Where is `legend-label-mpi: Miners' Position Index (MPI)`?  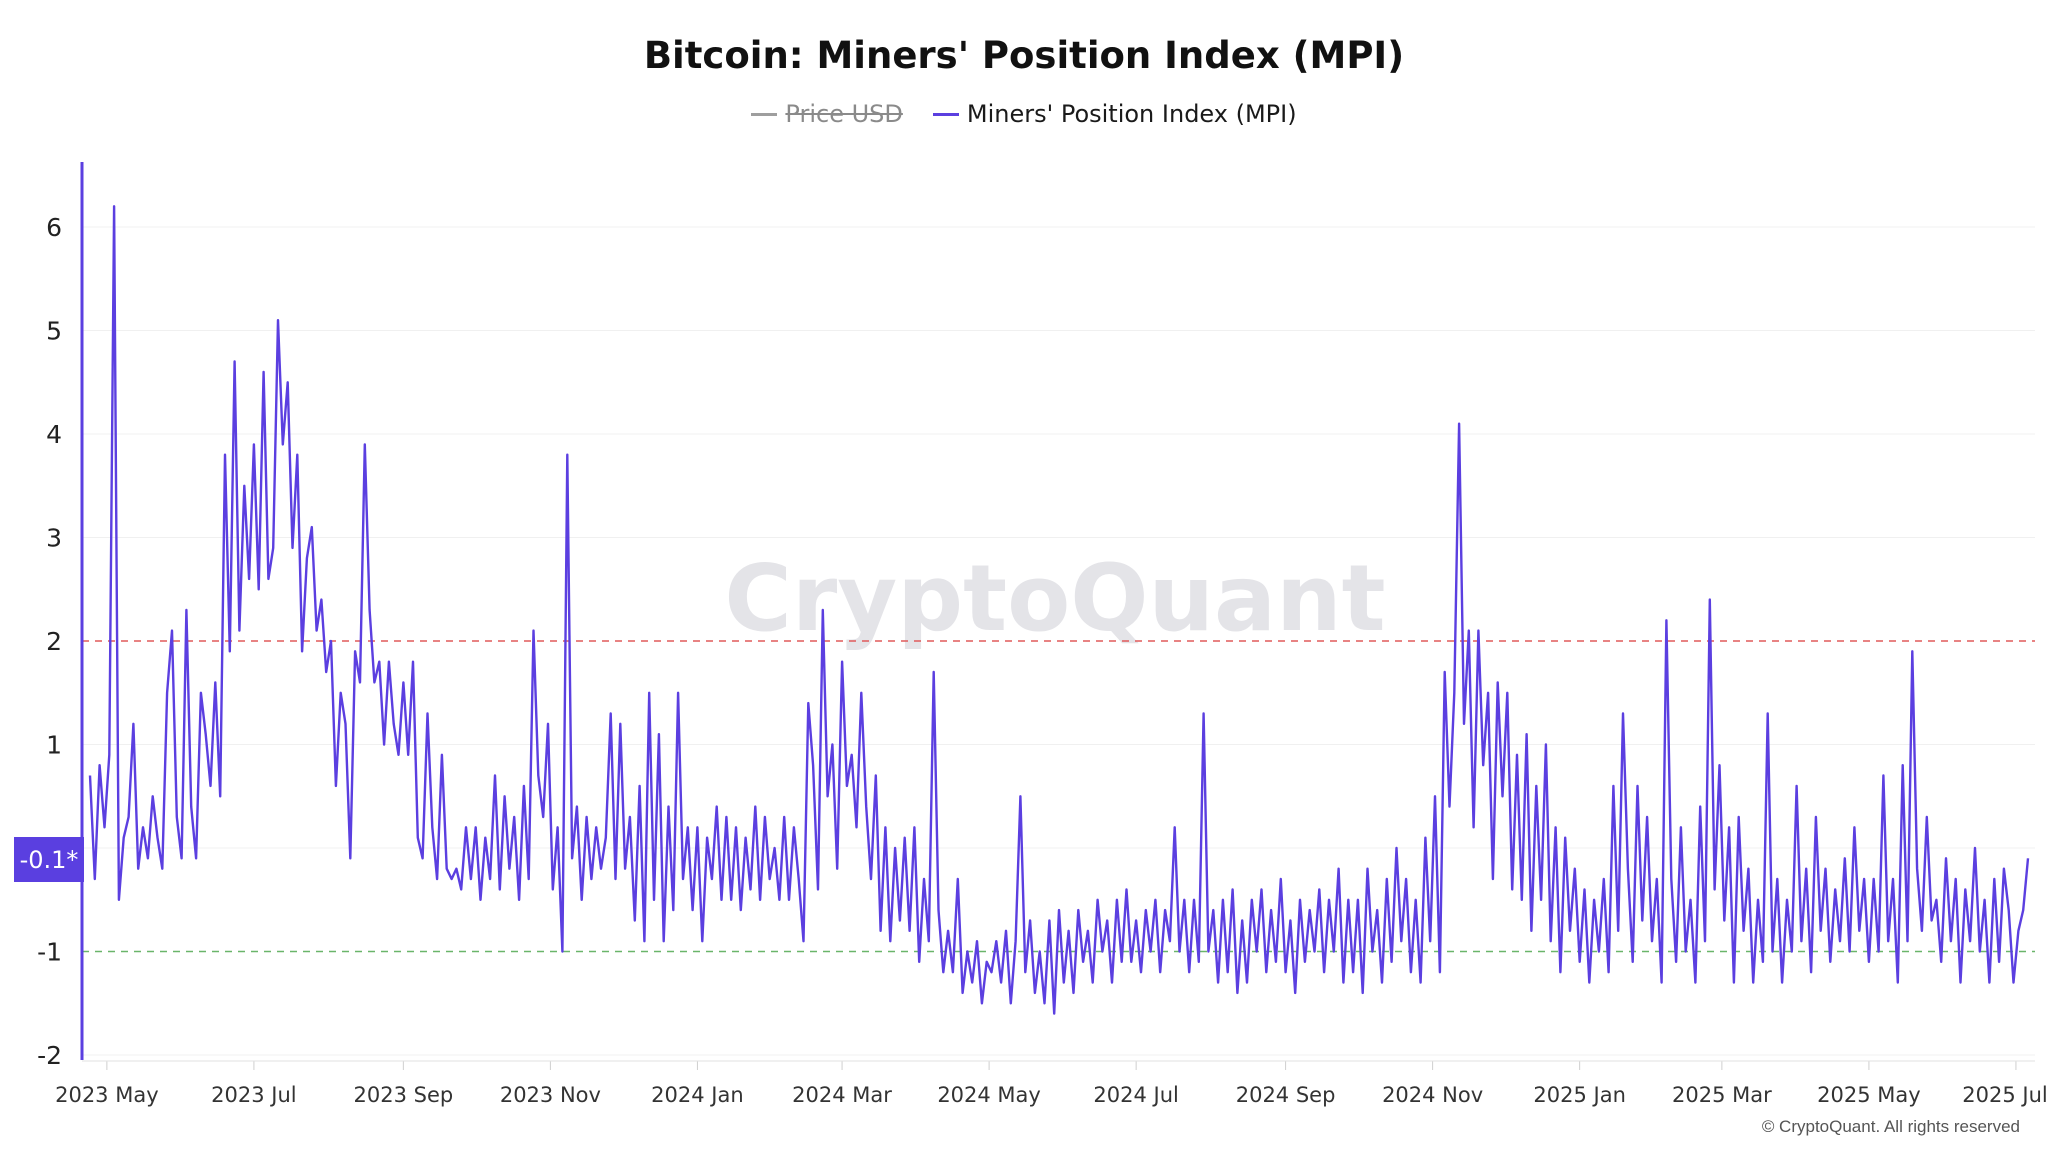 legend-label-mpi: Miners' Position Index (MPI) is located at coordinates (1131, 114).